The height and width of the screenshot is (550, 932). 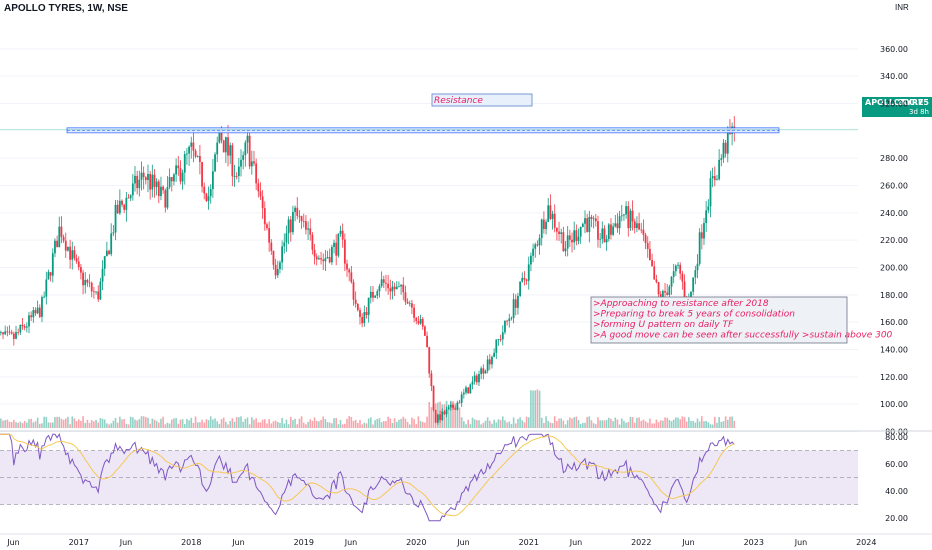 What do you see at coordinates (894, 213) in the screenshot?
I see `price-tick-label: 240.00` at bounding box center [894, 213].